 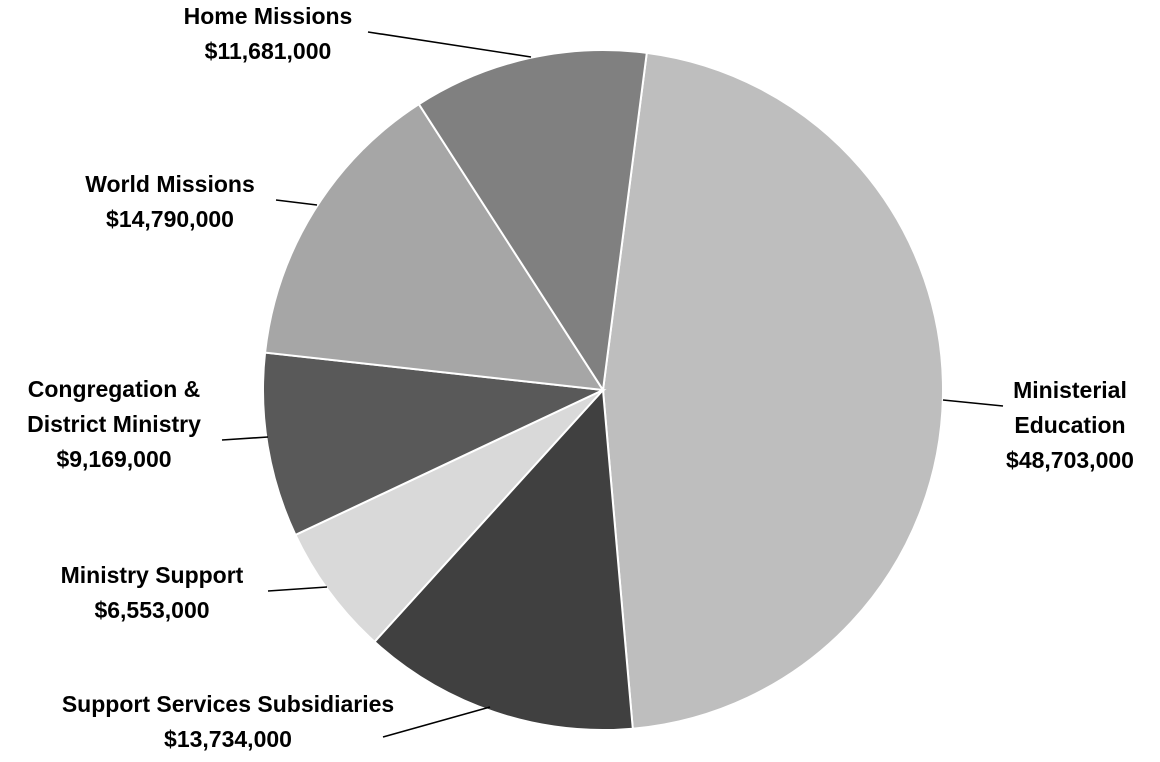 I want to click on slice-name-label: Support Services Subsidiaries, so click(x=228, y=704).